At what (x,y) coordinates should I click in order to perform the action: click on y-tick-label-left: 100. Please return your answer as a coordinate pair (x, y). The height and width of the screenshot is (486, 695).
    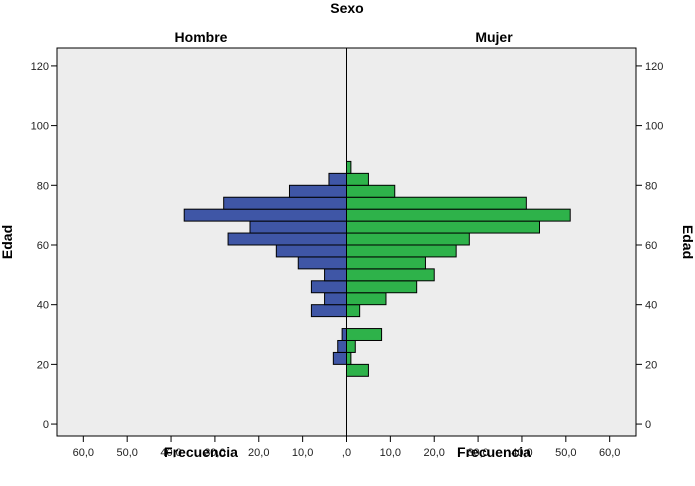
    Looking at the image, I should click on (40, 127).